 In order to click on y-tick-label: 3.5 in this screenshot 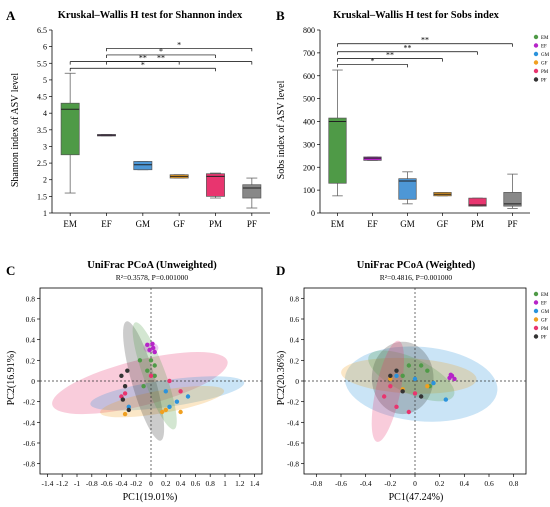, I will do `click(42, 130)`.